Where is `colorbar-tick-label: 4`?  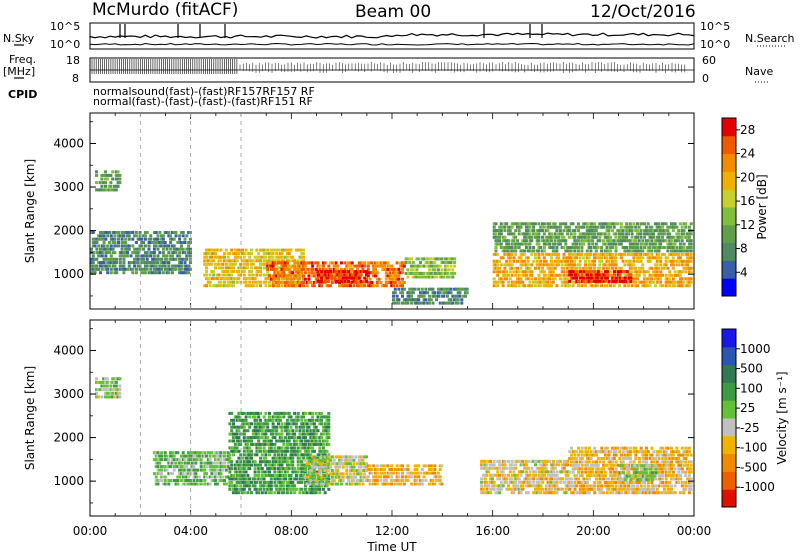
colorbar-tick-label: 4 is located at coordinates (744, 272).